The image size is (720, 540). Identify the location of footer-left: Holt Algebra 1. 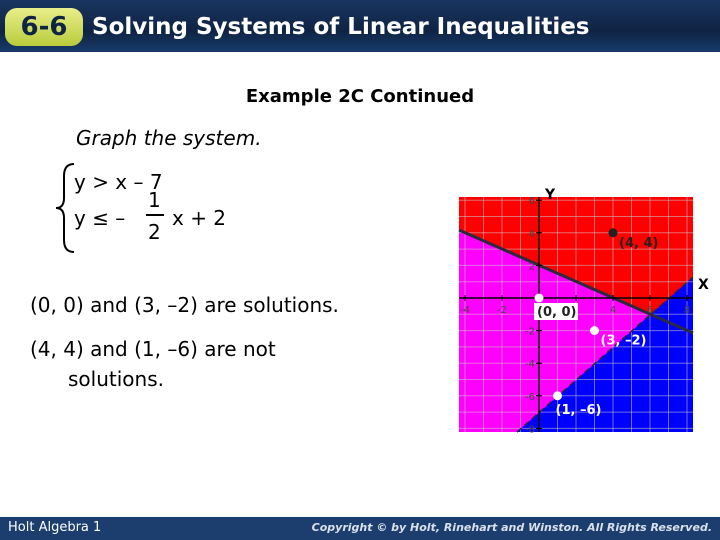
(55, 527).